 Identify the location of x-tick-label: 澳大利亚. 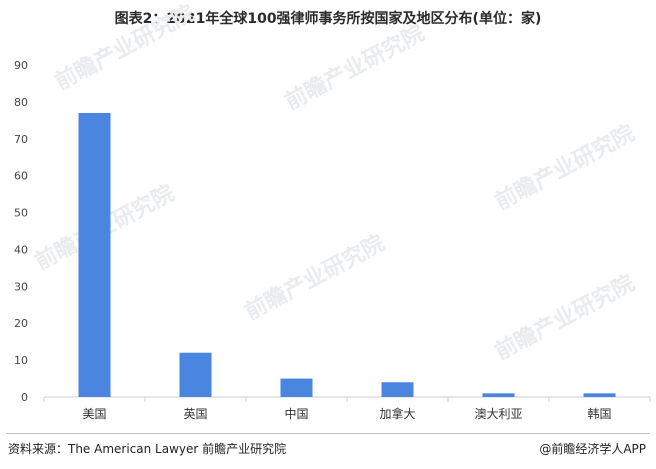
(498, 414).